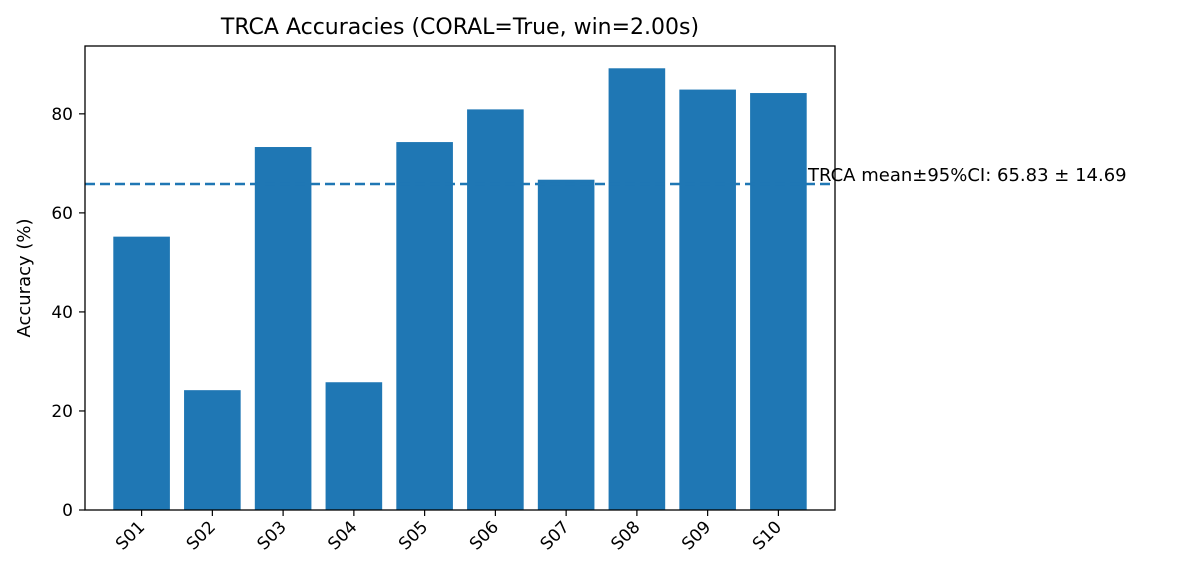 The height and width of the screenshot is (582, 1191). What do you see at coordinates (555, 535) in the screenshot?
I see `x-tick-label: S07` at bounding box center [555, 535].